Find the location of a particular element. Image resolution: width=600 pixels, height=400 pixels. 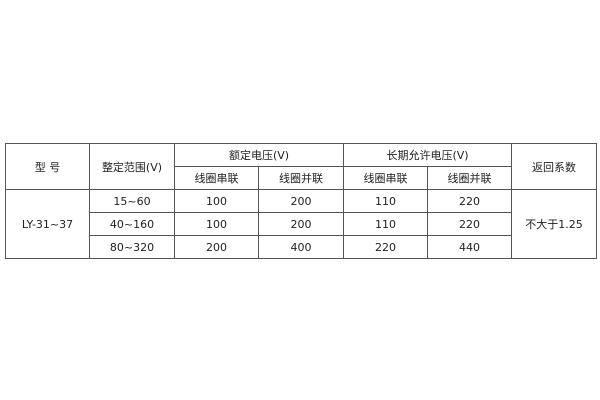

header-model: 型 号 is located at coordinates (47, 166).